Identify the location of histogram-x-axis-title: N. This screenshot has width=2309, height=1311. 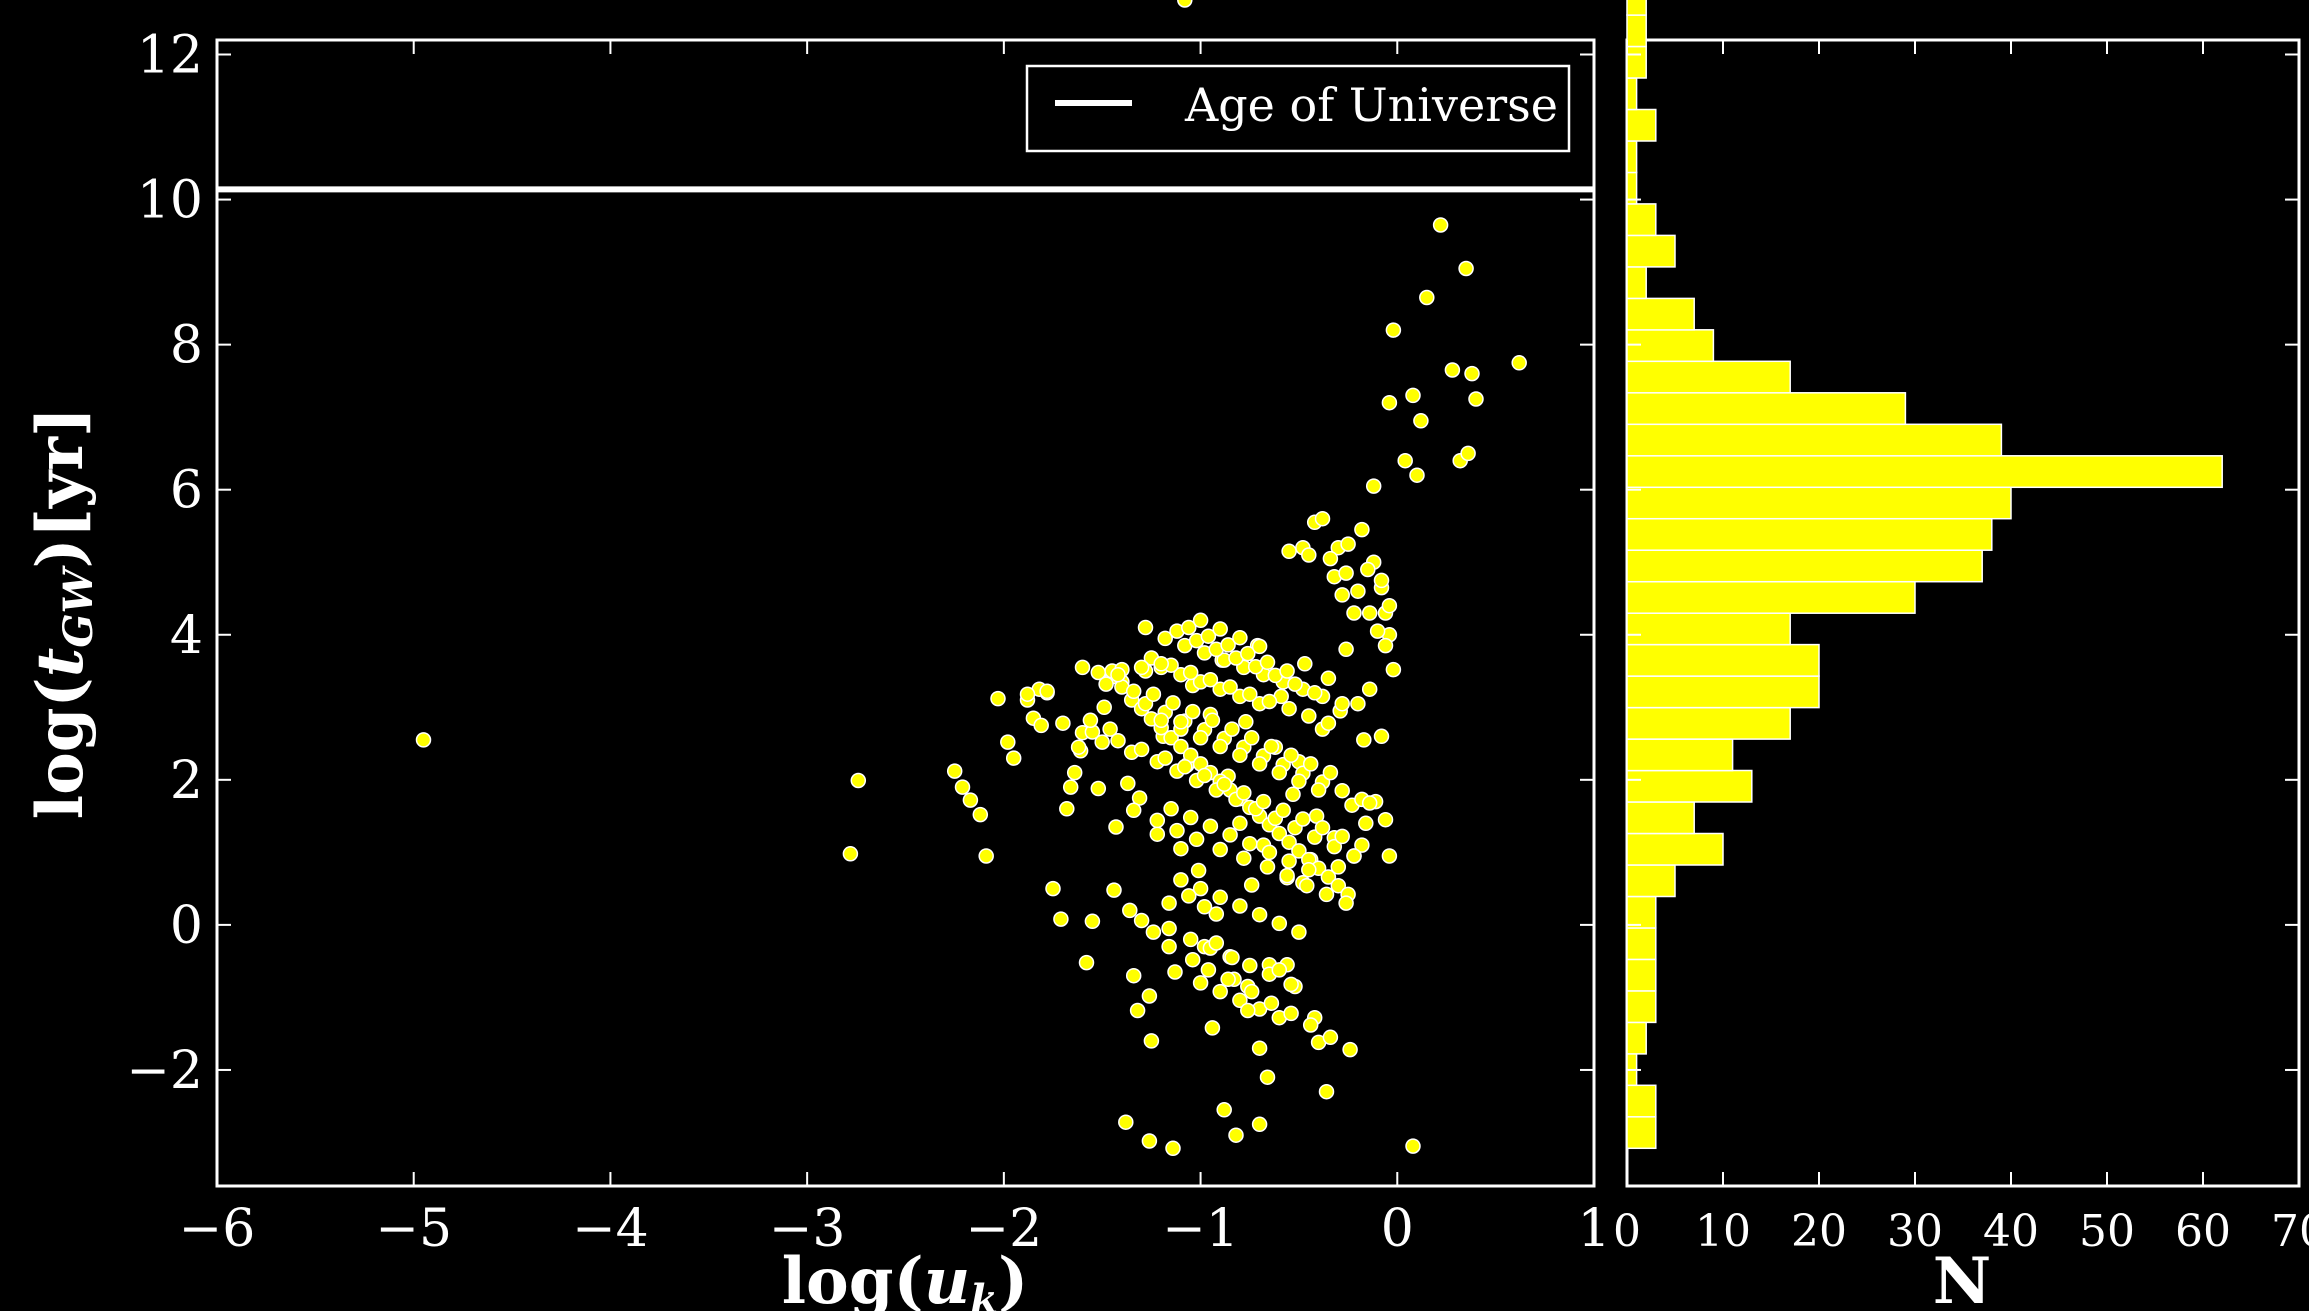
(1962, 1277).